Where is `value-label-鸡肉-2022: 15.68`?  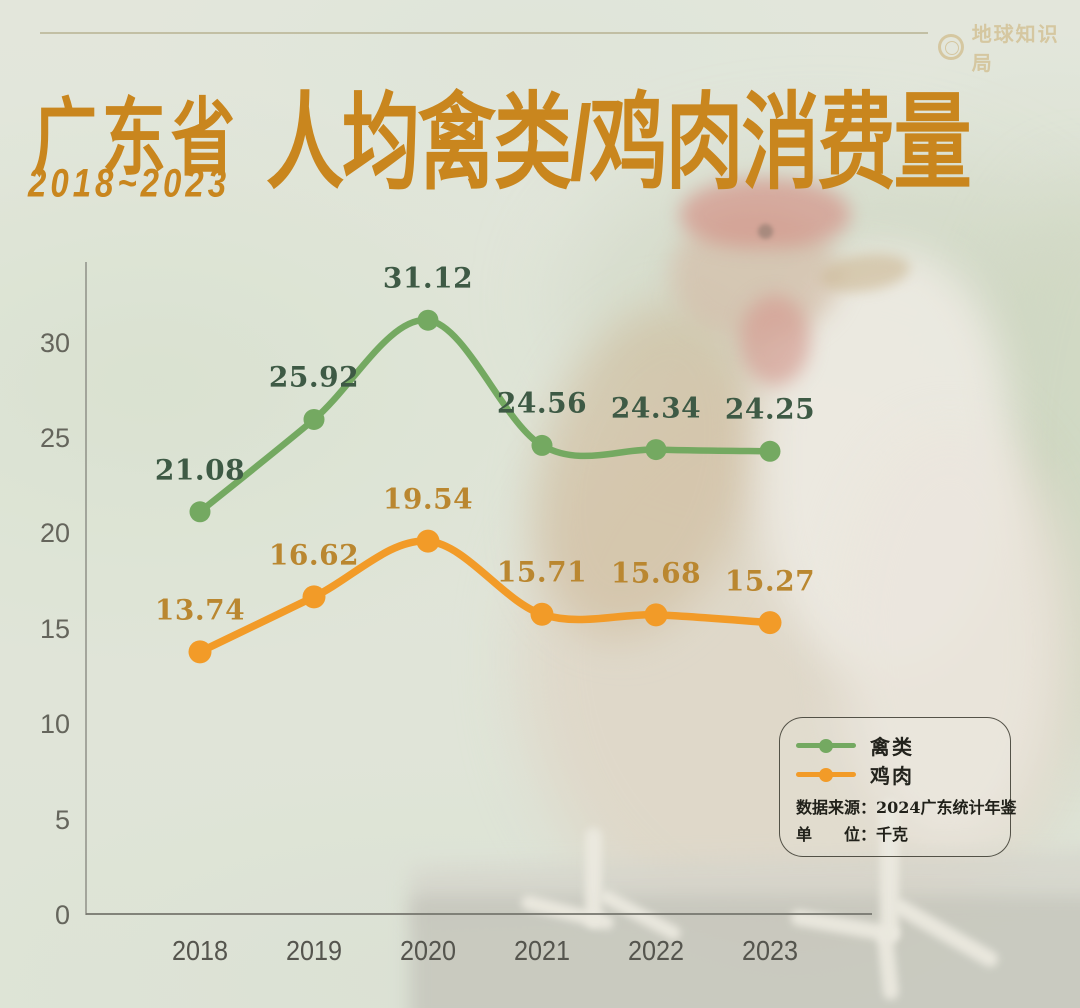
value-label-鸡肉-2022: 15.68 is located at coordinates (656, 573).